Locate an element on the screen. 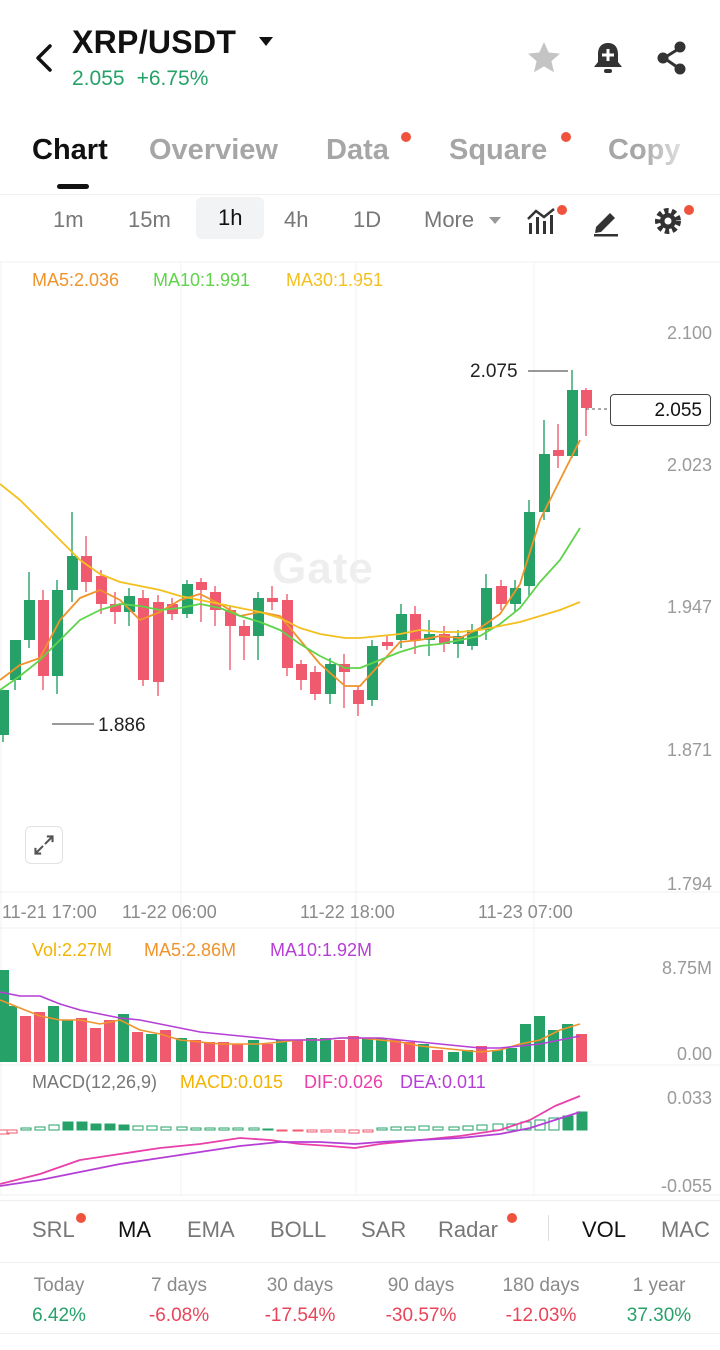  pencil-icon is located at coordinates (606, 221).